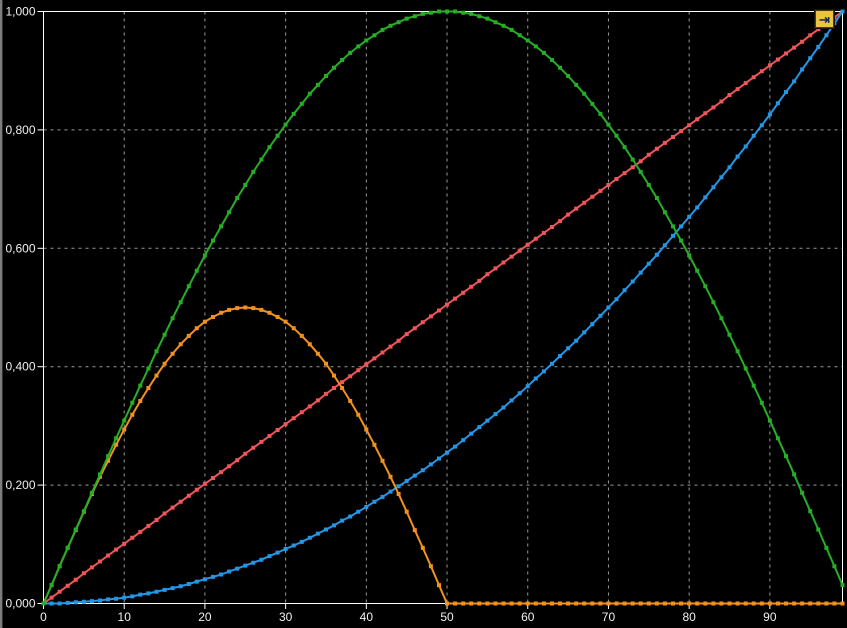  Describe the element at coordinates (43, 617) in the screenshot. I see `x-tick-label: 0` at that location.